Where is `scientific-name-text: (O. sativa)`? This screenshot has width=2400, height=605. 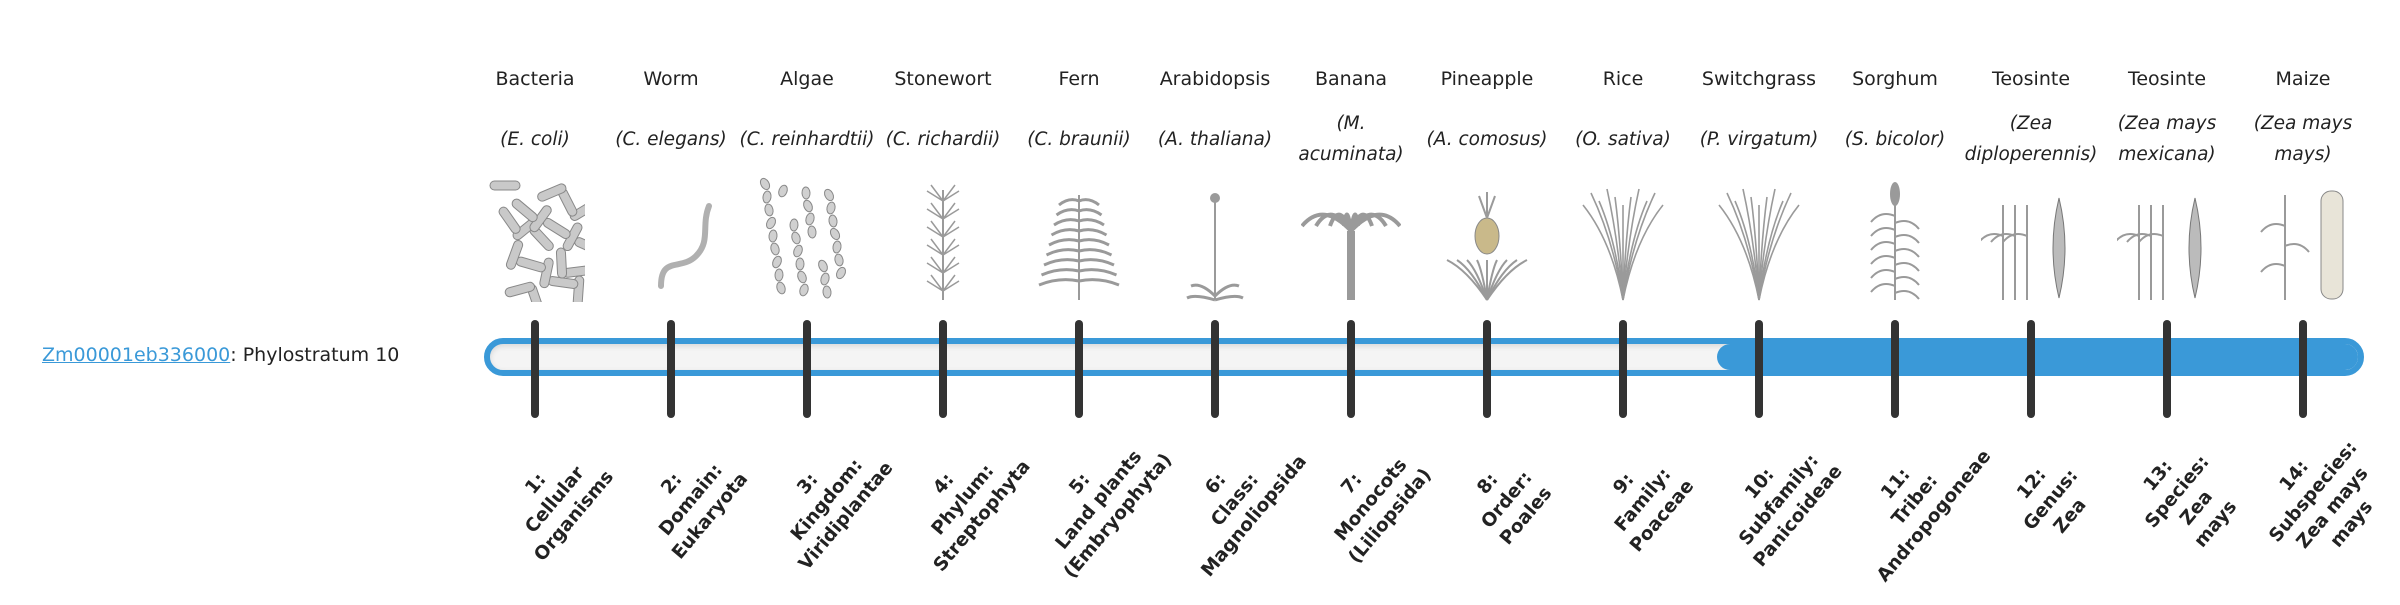
scientific-name-text: (O. sativa) is located at coordinates (1623, 139).